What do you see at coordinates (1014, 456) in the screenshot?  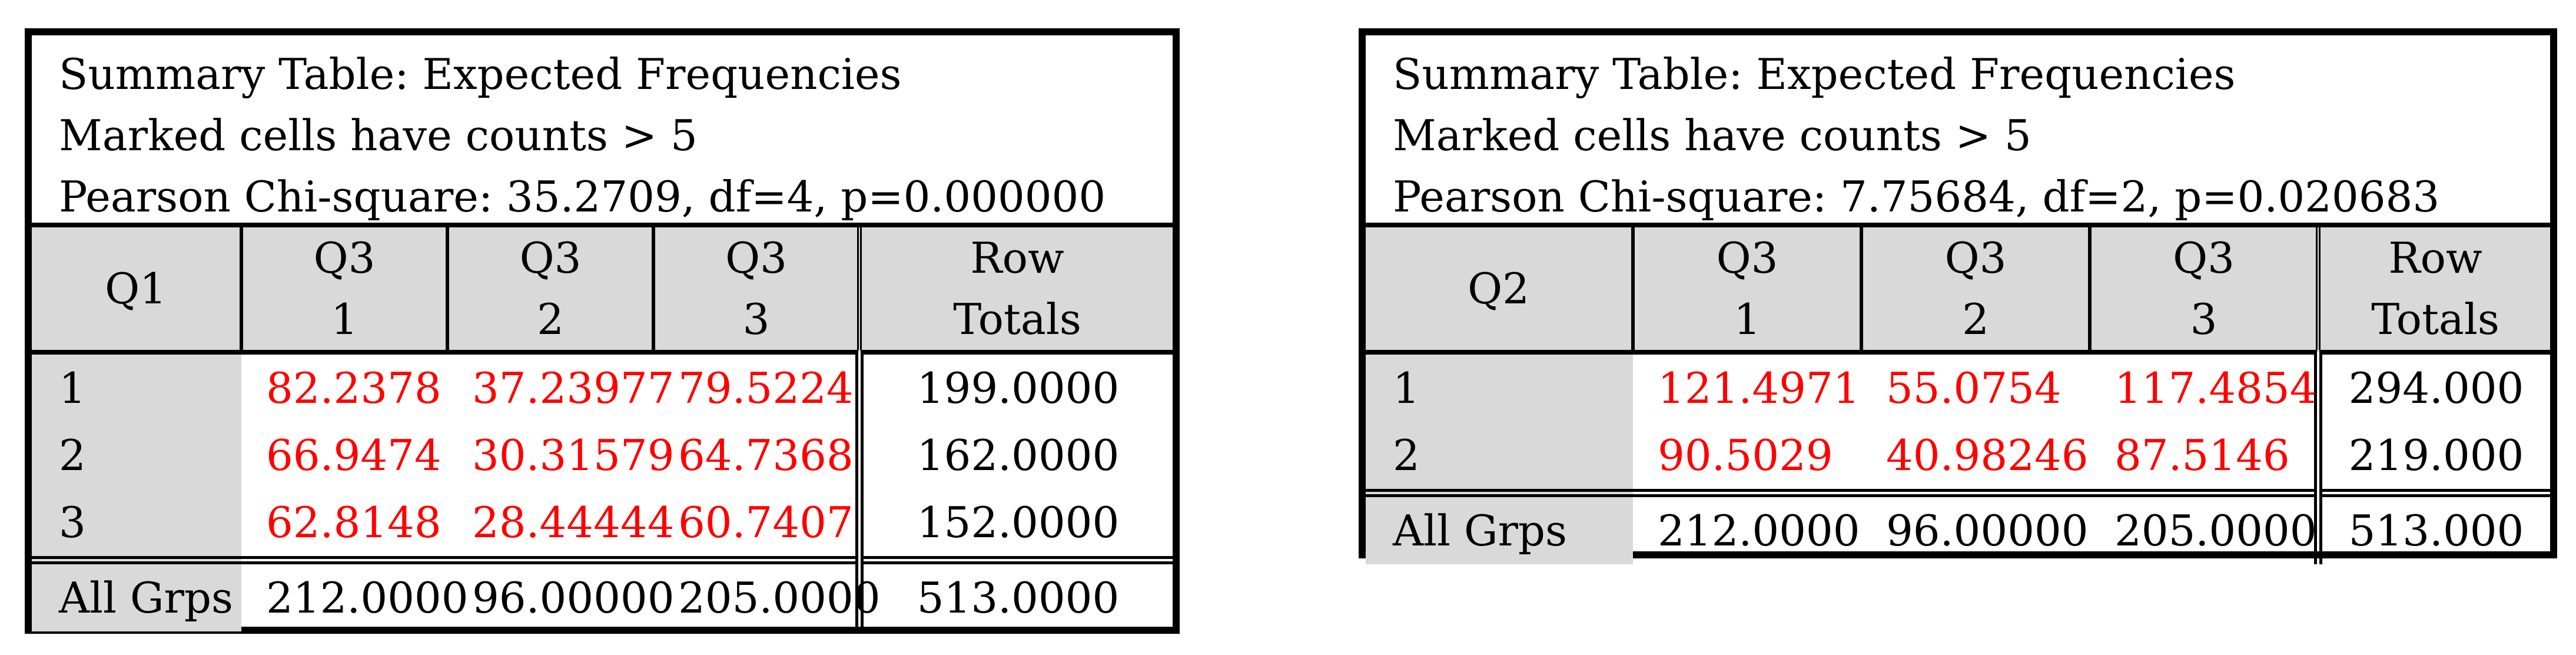 I see `row-total: 162.0000` at bounding box center [1014, 456].